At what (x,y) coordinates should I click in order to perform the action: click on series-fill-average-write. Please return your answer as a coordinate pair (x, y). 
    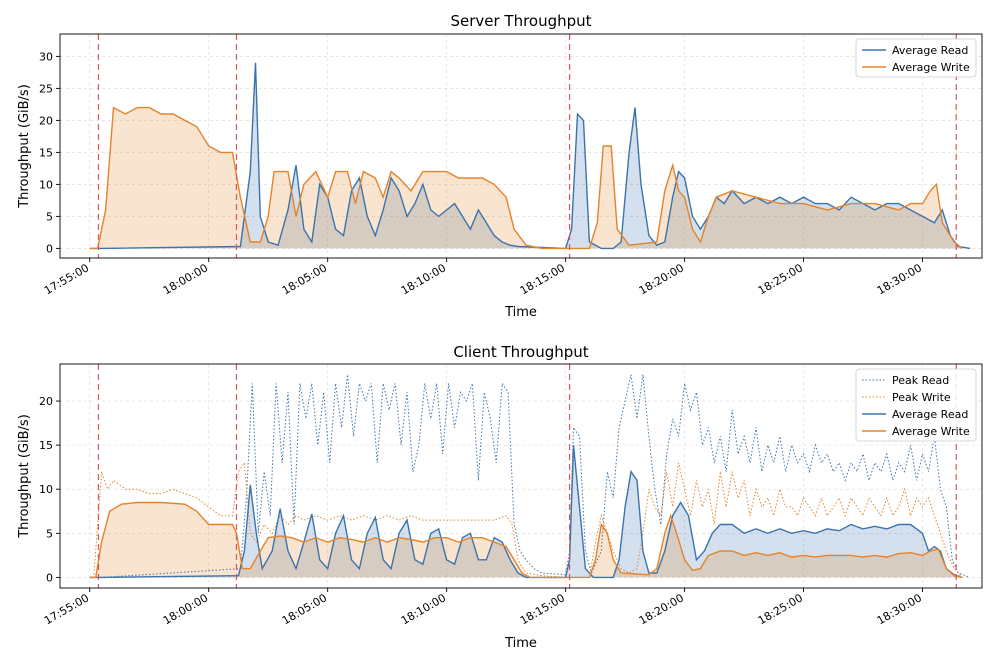
    Looking at the image, I should click on (526, 540).